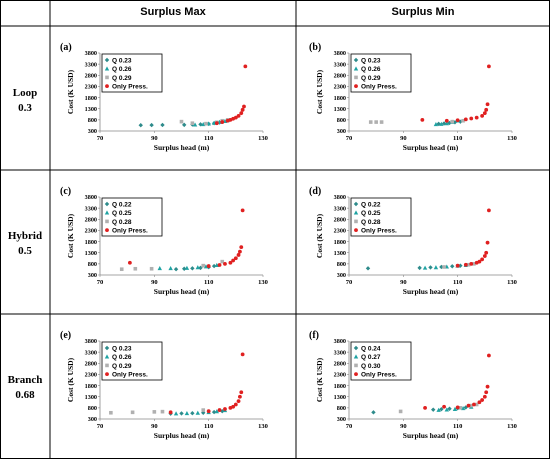  I want to click on row-label-hybrid: Hybrid 0.5, so click(25, 244).